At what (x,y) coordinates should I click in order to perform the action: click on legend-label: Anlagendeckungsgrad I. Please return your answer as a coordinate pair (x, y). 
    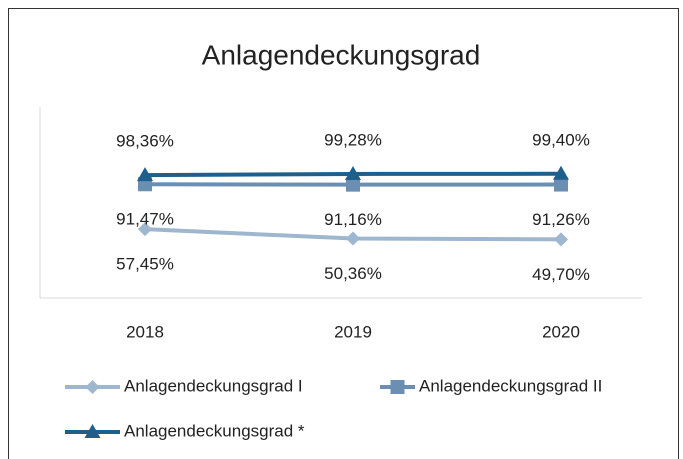
    Looking at the image, I should click on (213, 385).